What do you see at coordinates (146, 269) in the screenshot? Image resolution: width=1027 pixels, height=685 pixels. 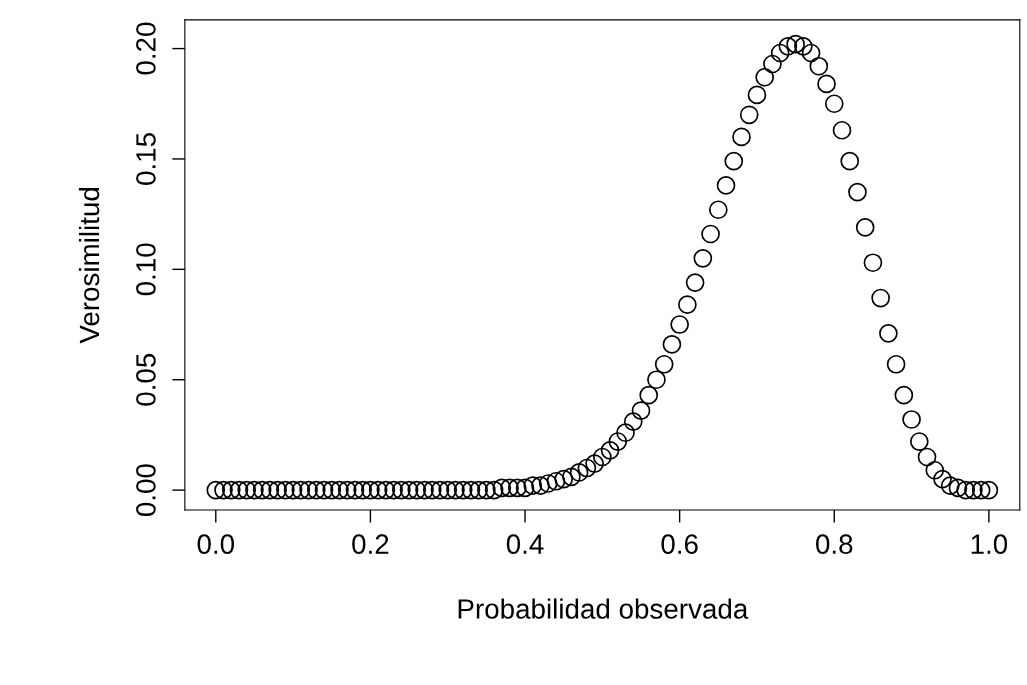 I see `y-tick-label: 0.10` at bounding box center [146, 269].